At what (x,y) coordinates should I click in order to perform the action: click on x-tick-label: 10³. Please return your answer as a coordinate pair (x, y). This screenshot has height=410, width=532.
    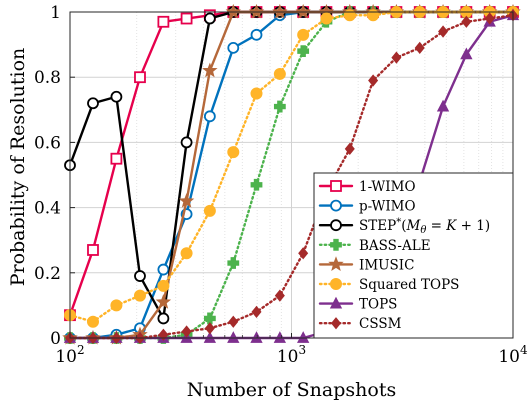
    Looking at the image, I should click on (291, 355).